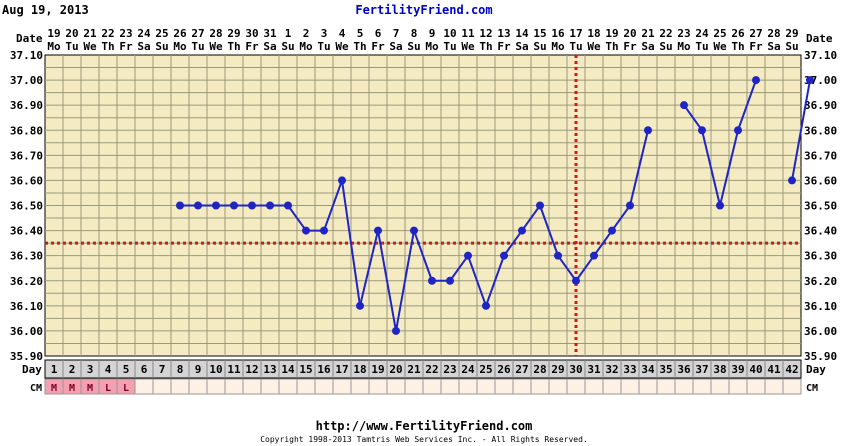 The width and height of the screenshot is (848, 446). I want to click on cm-value: L, so click(126, 388).